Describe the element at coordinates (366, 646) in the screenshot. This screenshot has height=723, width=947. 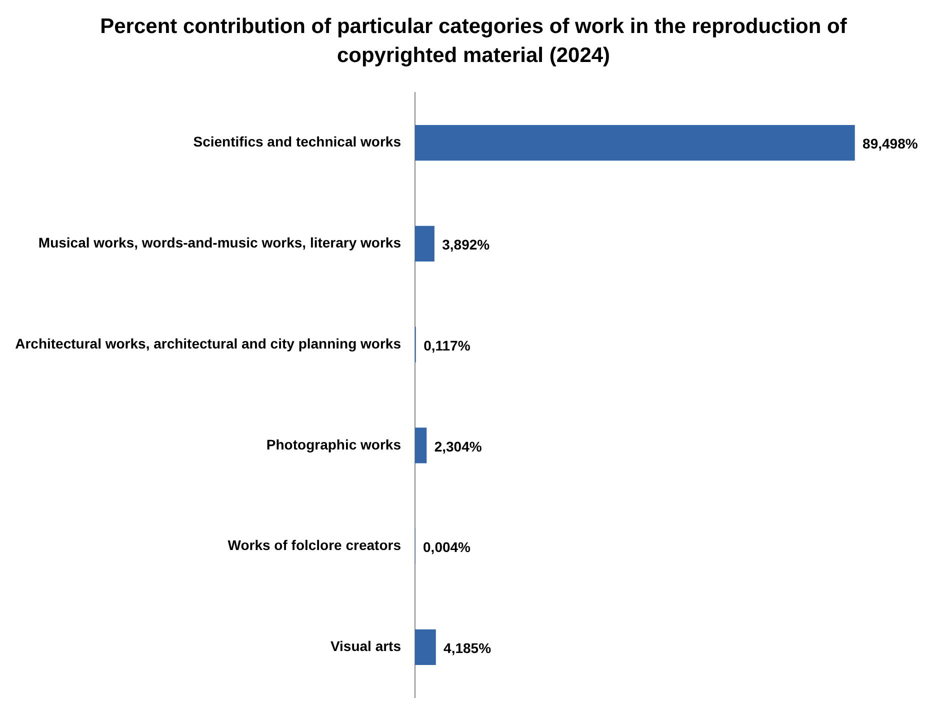
I see `y-tick-label: Visual arts` at that location.